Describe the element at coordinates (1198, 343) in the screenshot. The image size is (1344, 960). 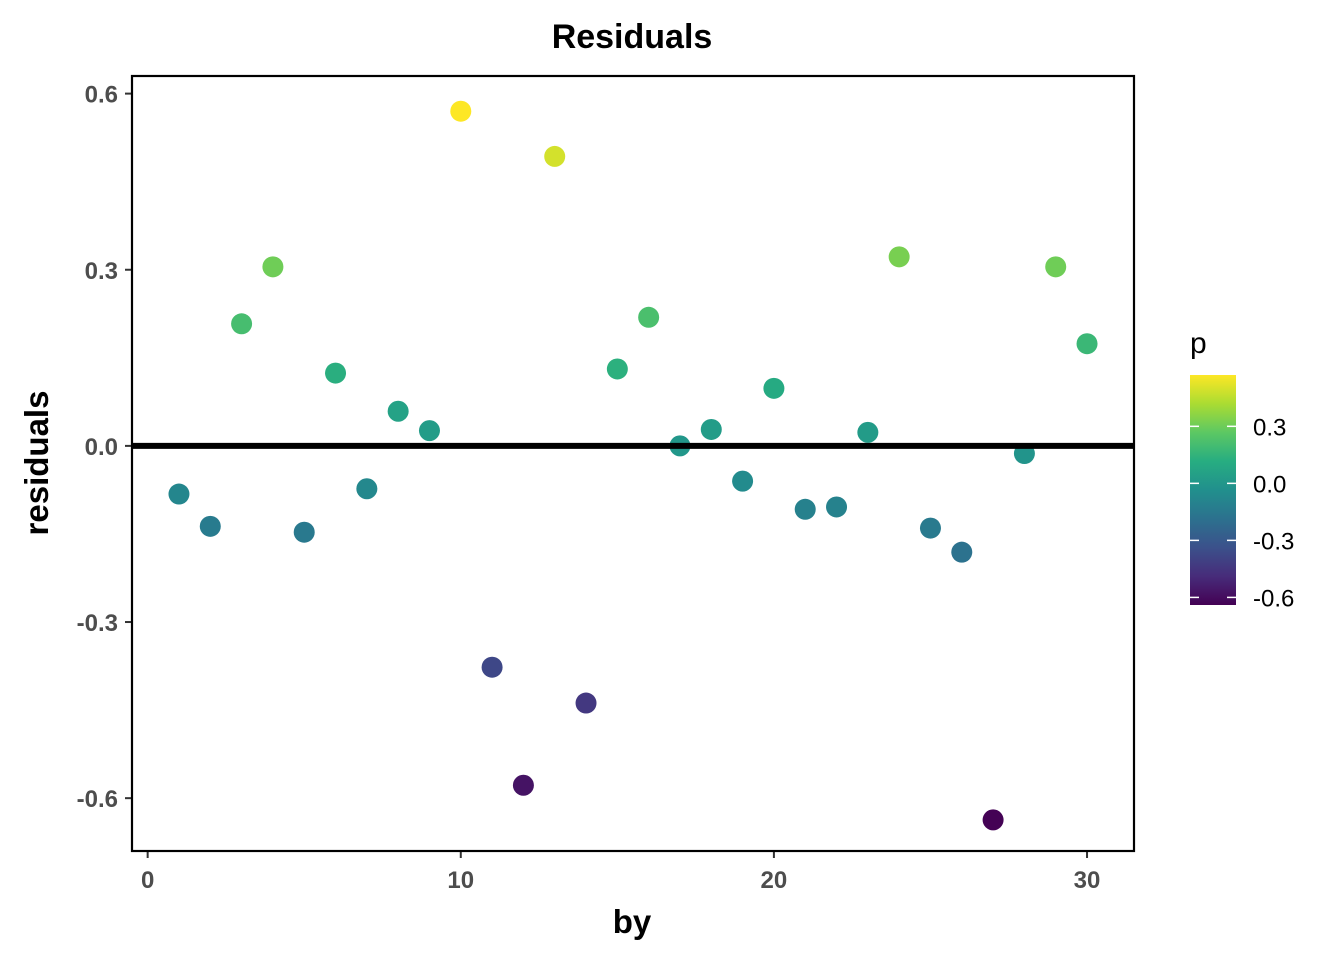
I see `legend-title: p` at that location.